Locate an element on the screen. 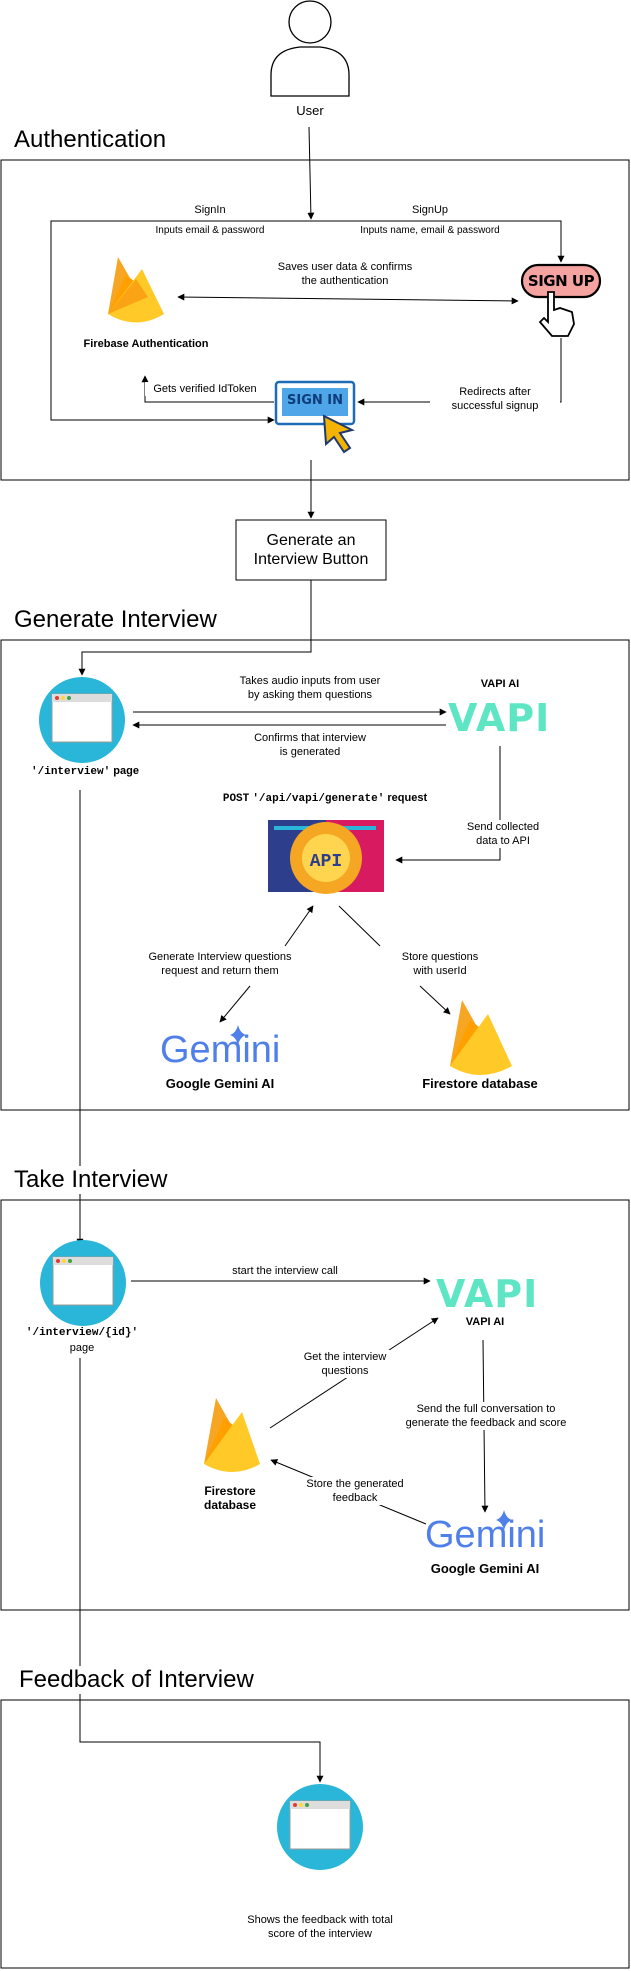  firestore-label: Firestore database is located at coordinates (480, 1083).